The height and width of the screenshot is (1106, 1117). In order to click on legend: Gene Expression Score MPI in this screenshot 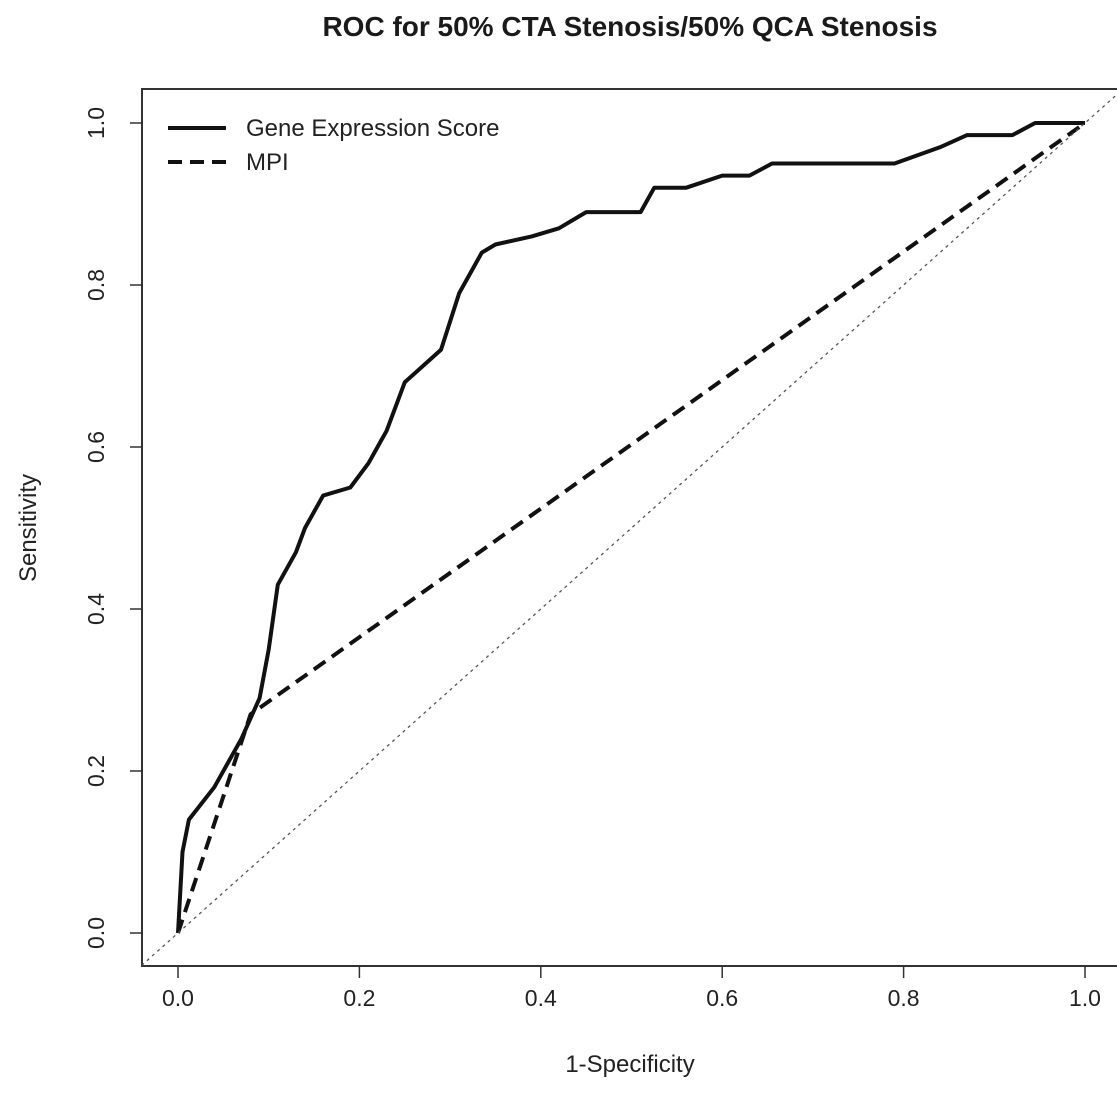, I will do `click(333, 145)`.